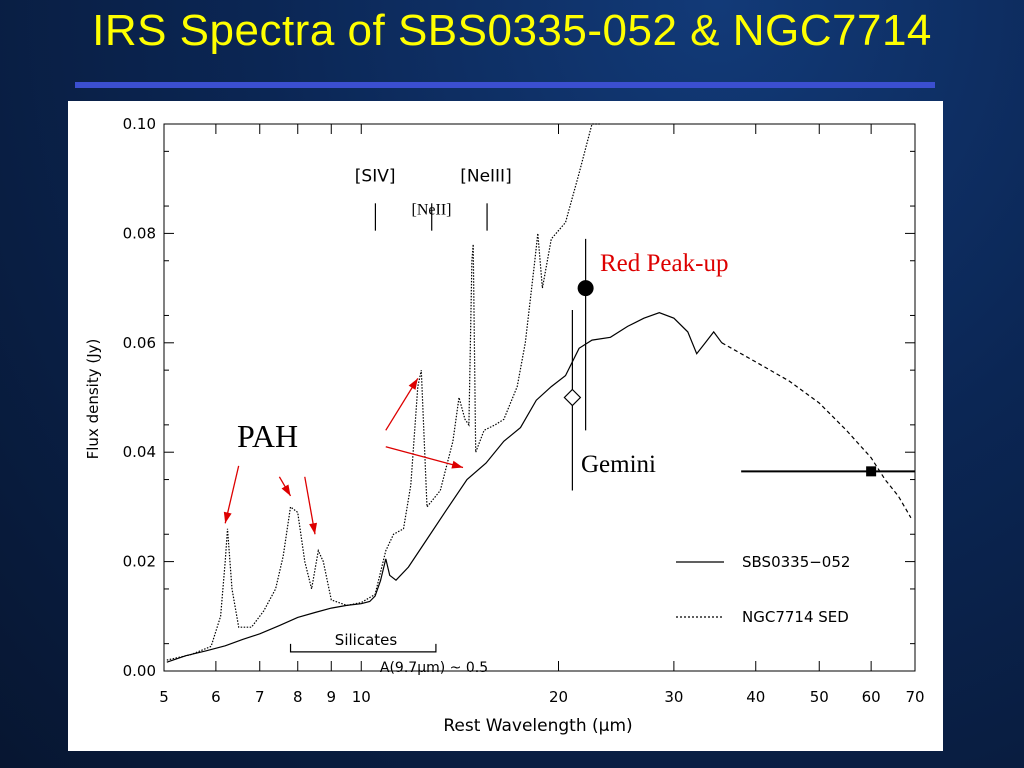 This screenshot has width=1024, height=768. Describe the element at coordinates (216, 697) in the screenshot. I see `x-tick-label: 6` at that location.